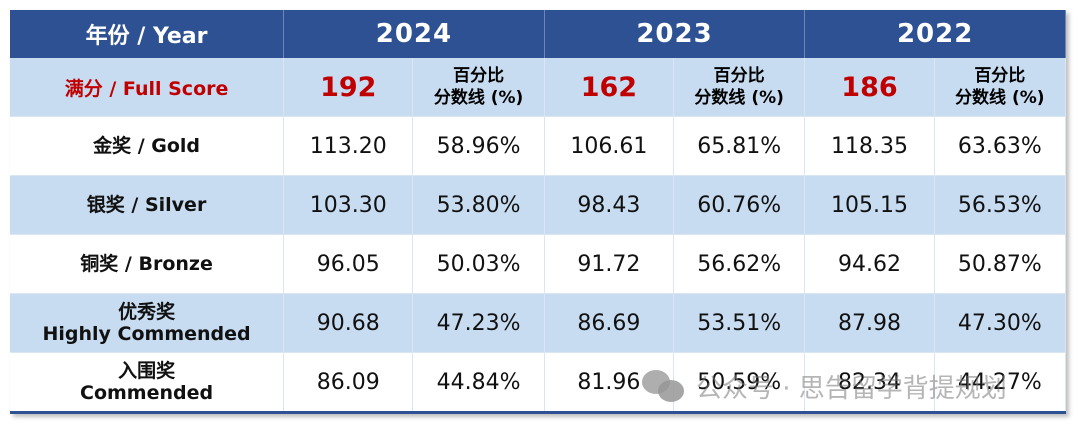  I want to click on award-label: 银奖 / Silver, so click(147, 205).